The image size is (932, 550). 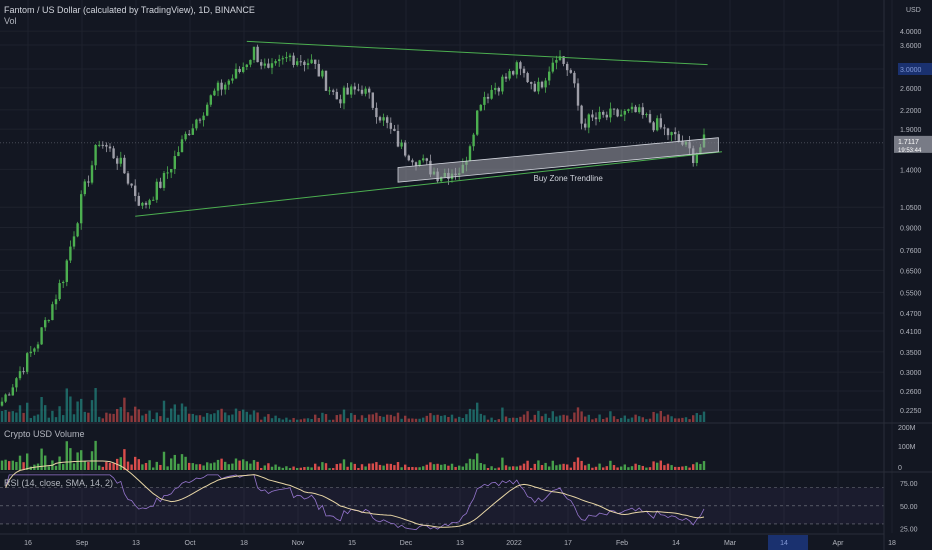 I want to click on rsi-band, so click(x=442, y=505).